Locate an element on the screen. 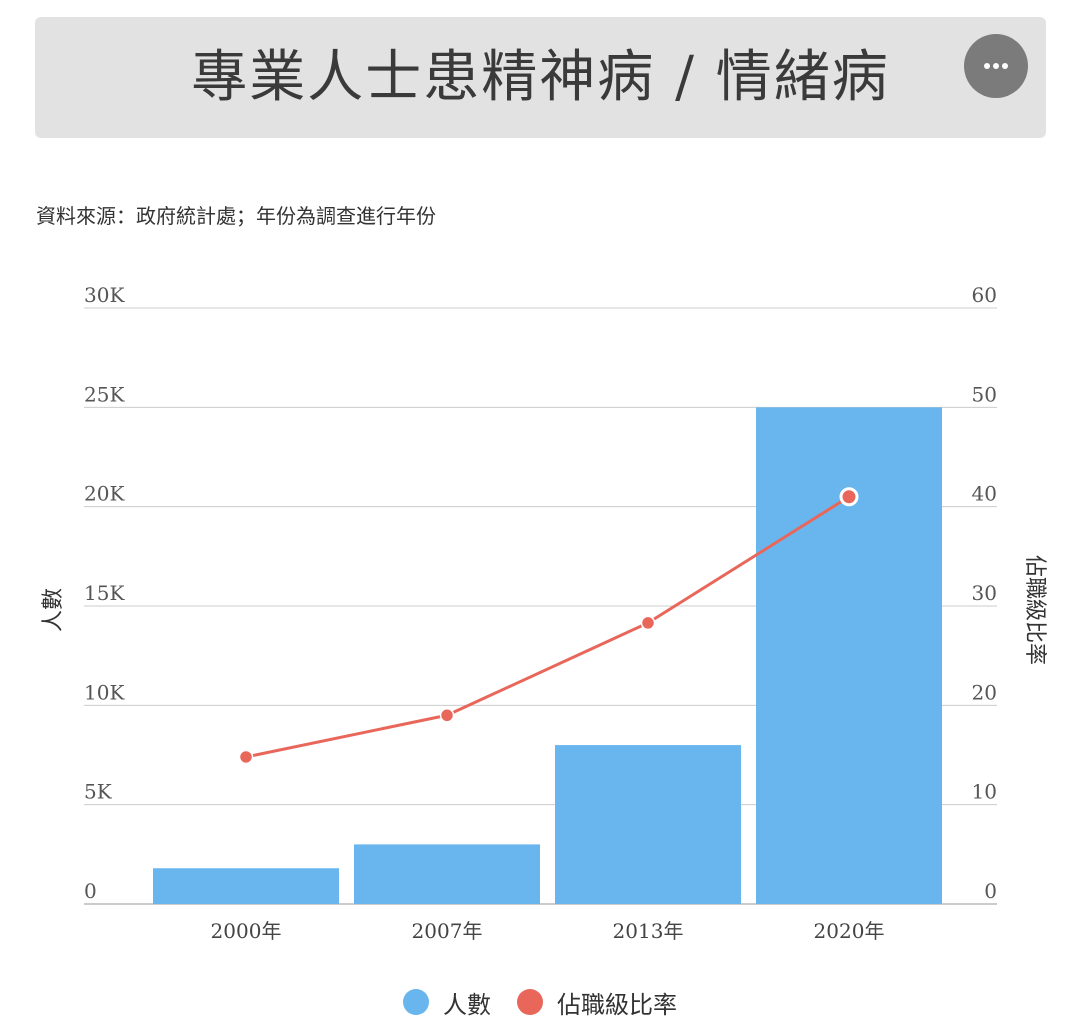 The height and width of the screenshot is (1032, 1080). legend-swatch-line is located at coordinates (530, 1002).